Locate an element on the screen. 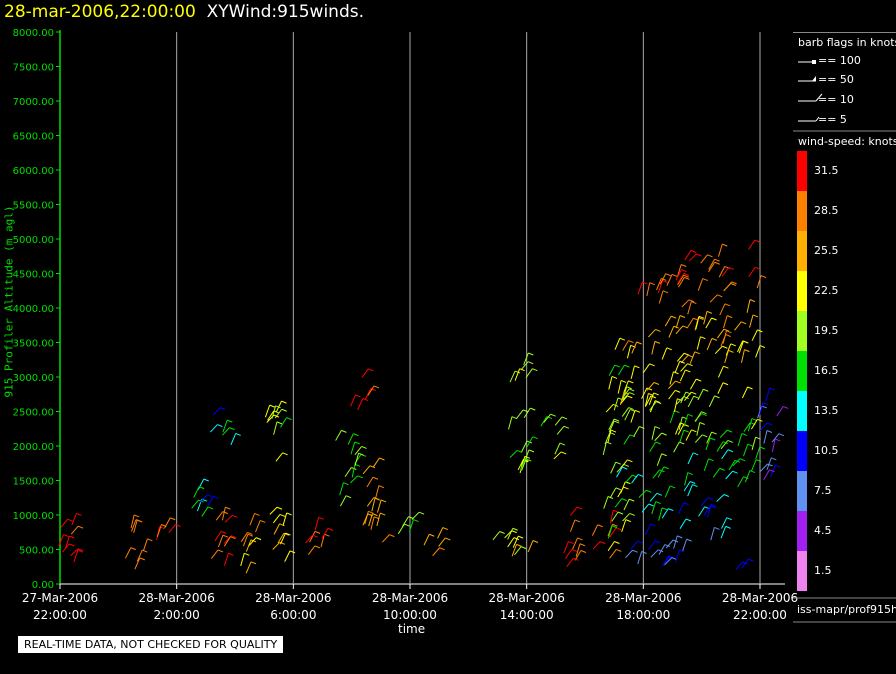 Image resolution: width=896 pixels, height=674 pixels. colorbar-label: 19.5 is located at coordinates (826, 330).